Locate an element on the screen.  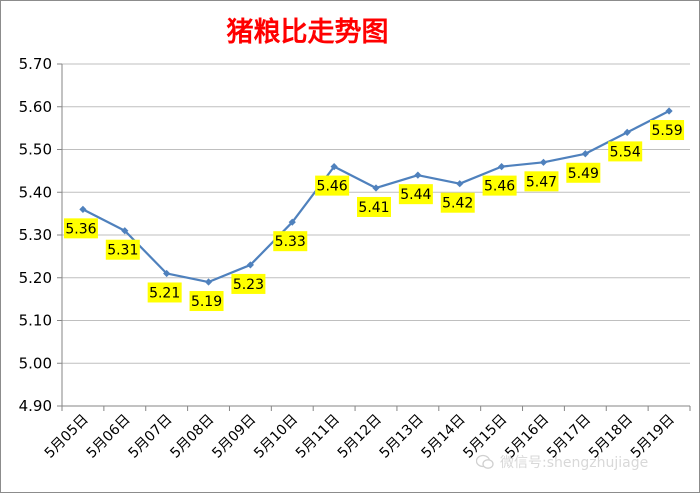
y-tick-label: 5.30 is located at coordinates (35, 235).